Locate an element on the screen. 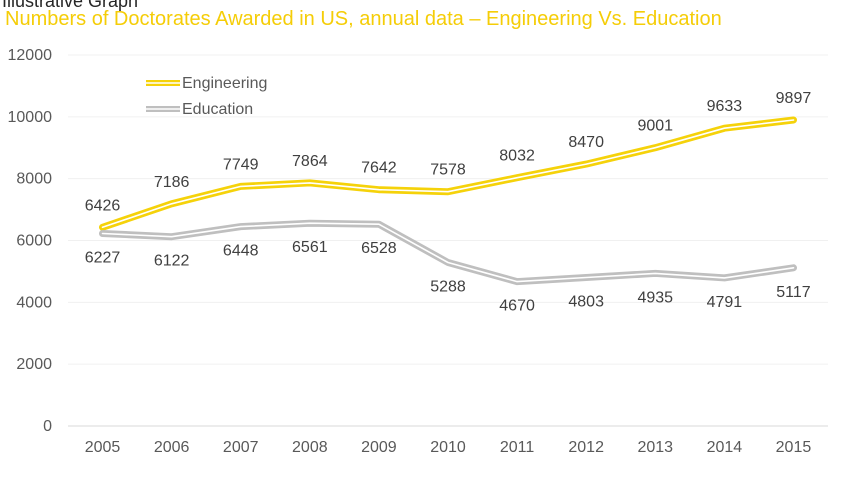 The image size is (850, 477). y-axis-ticks: 0 2000 4000 6000 8000 10000 12000 is located at coordinates (30, 241).